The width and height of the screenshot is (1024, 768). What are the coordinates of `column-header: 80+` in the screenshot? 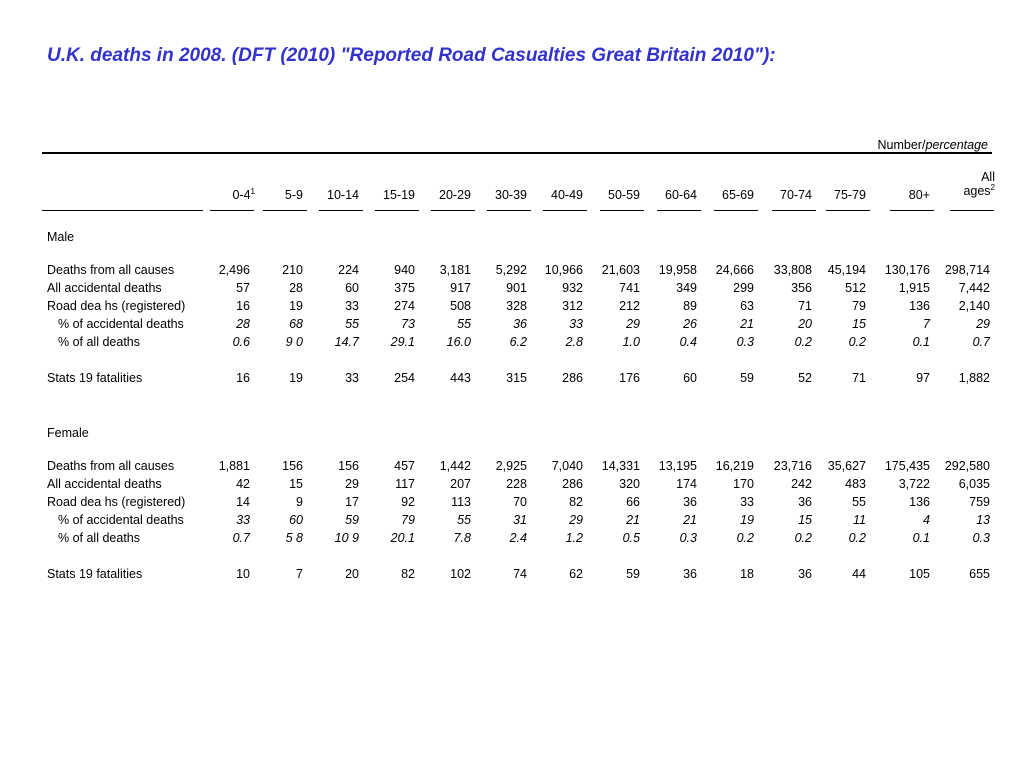 It's located at (919, 195).